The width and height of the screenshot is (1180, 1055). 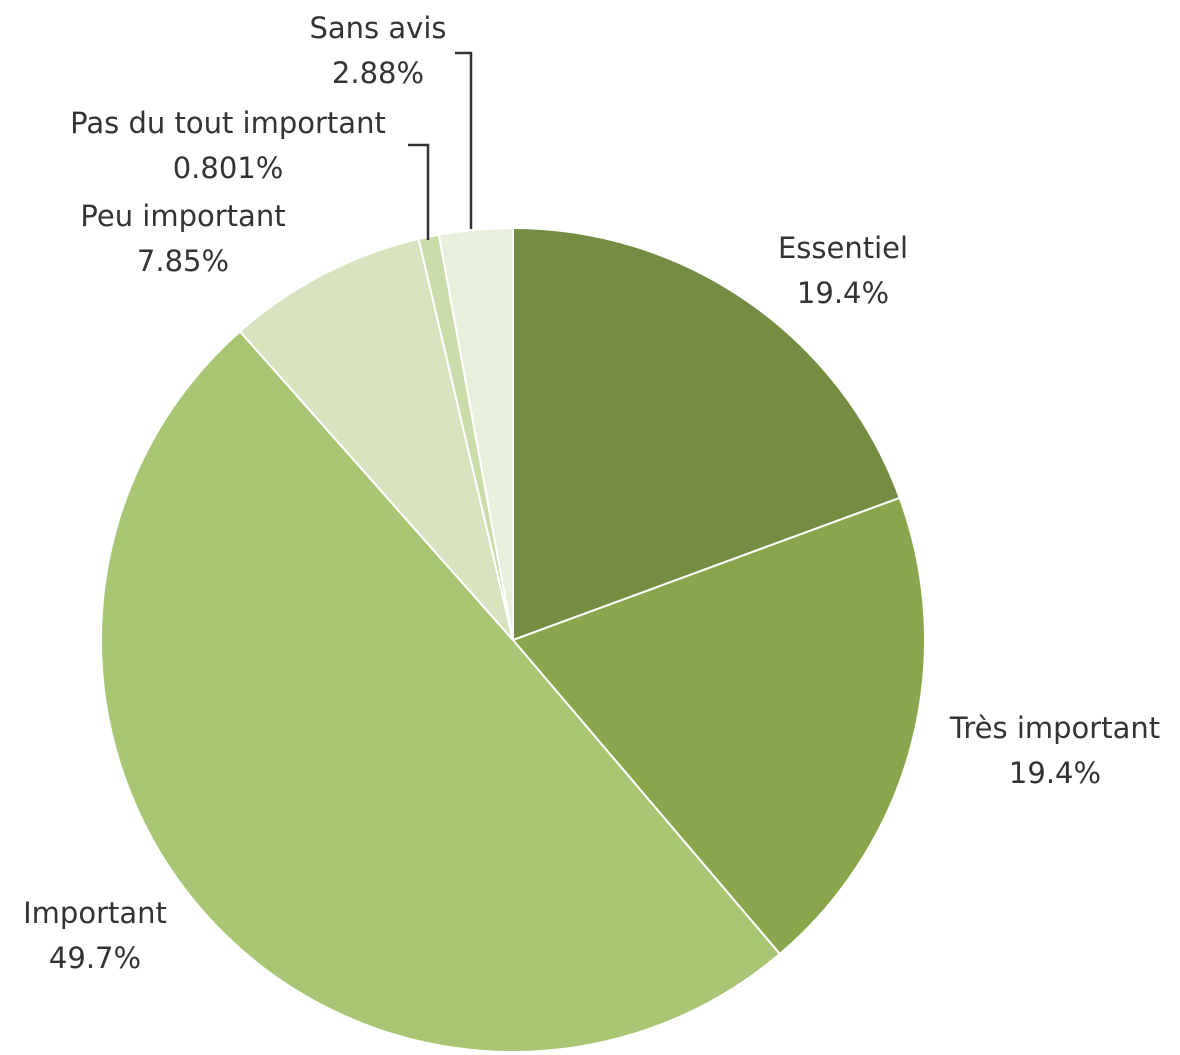 I want to click on slice-label: Essentiel, so click(x=843, y=248).